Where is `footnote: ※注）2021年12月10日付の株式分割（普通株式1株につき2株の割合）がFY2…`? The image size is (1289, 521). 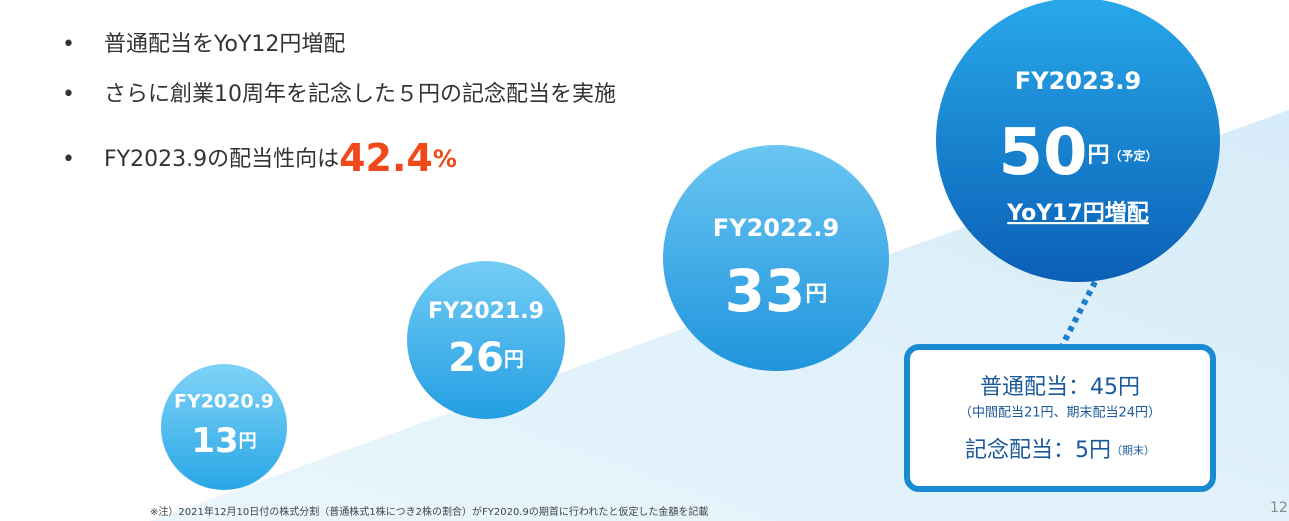
footnote: ※注）2021年12月10日付の株式分割（普通株式1株につき2株の割合）がFY2… is located at coordinates (429, 511).